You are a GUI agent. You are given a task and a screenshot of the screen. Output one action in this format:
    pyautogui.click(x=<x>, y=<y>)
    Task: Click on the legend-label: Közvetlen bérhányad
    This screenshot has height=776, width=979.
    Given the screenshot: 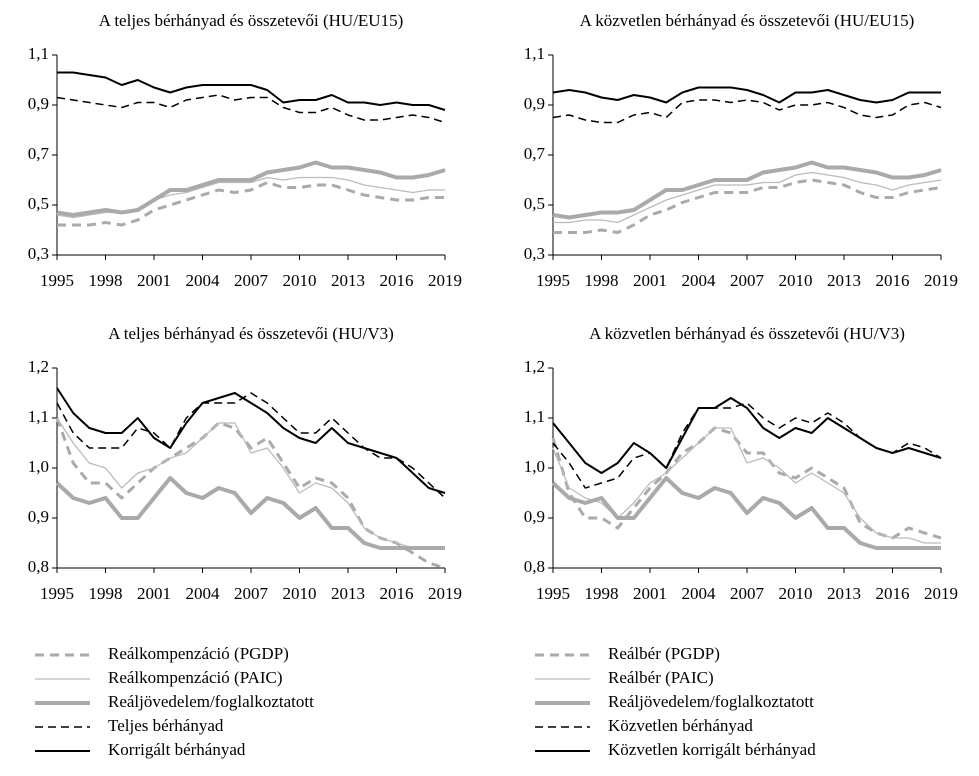 What is the action you would take?
    pyautogui.click(x=680, y=725)
    